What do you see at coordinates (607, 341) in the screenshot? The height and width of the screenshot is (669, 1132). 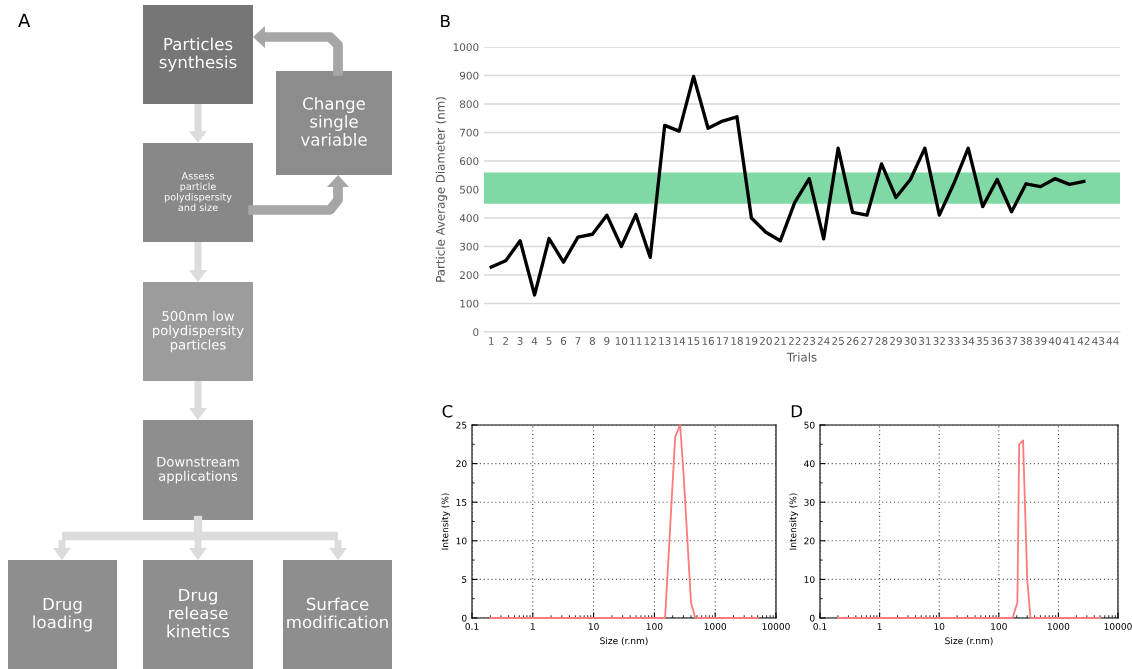 I see `x-tick-label: 9` at bounding box center [607, 341].